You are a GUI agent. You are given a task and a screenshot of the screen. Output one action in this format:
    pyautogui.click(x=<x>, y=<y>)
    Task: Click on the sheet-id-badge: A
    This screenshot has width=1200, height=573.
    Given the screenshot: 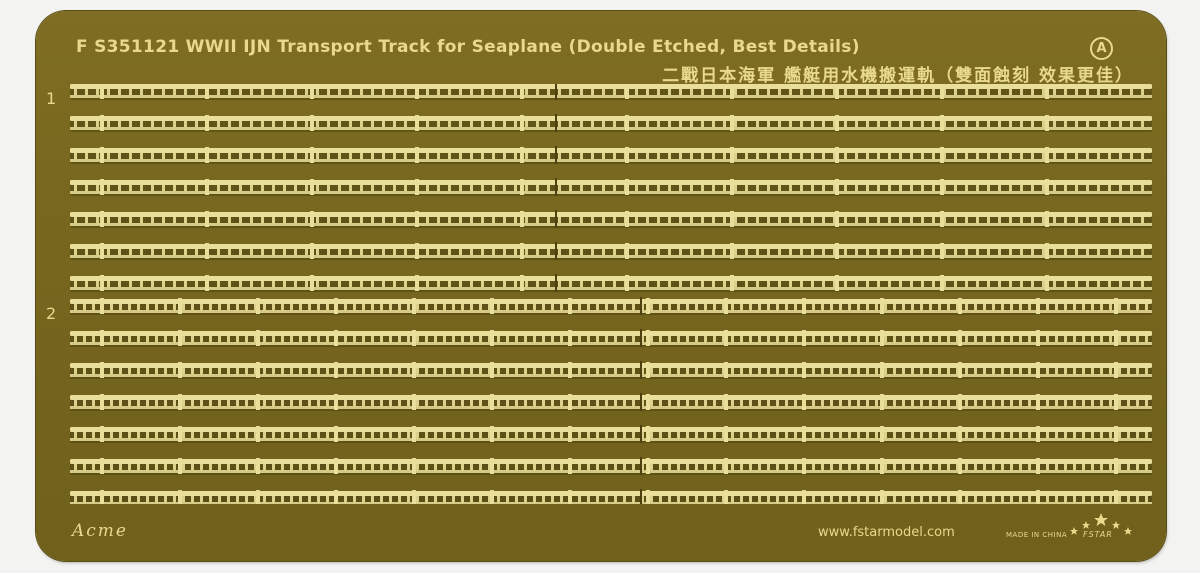 What is the action you would take?
    pyautogui.click(x=1101, y=48)
    